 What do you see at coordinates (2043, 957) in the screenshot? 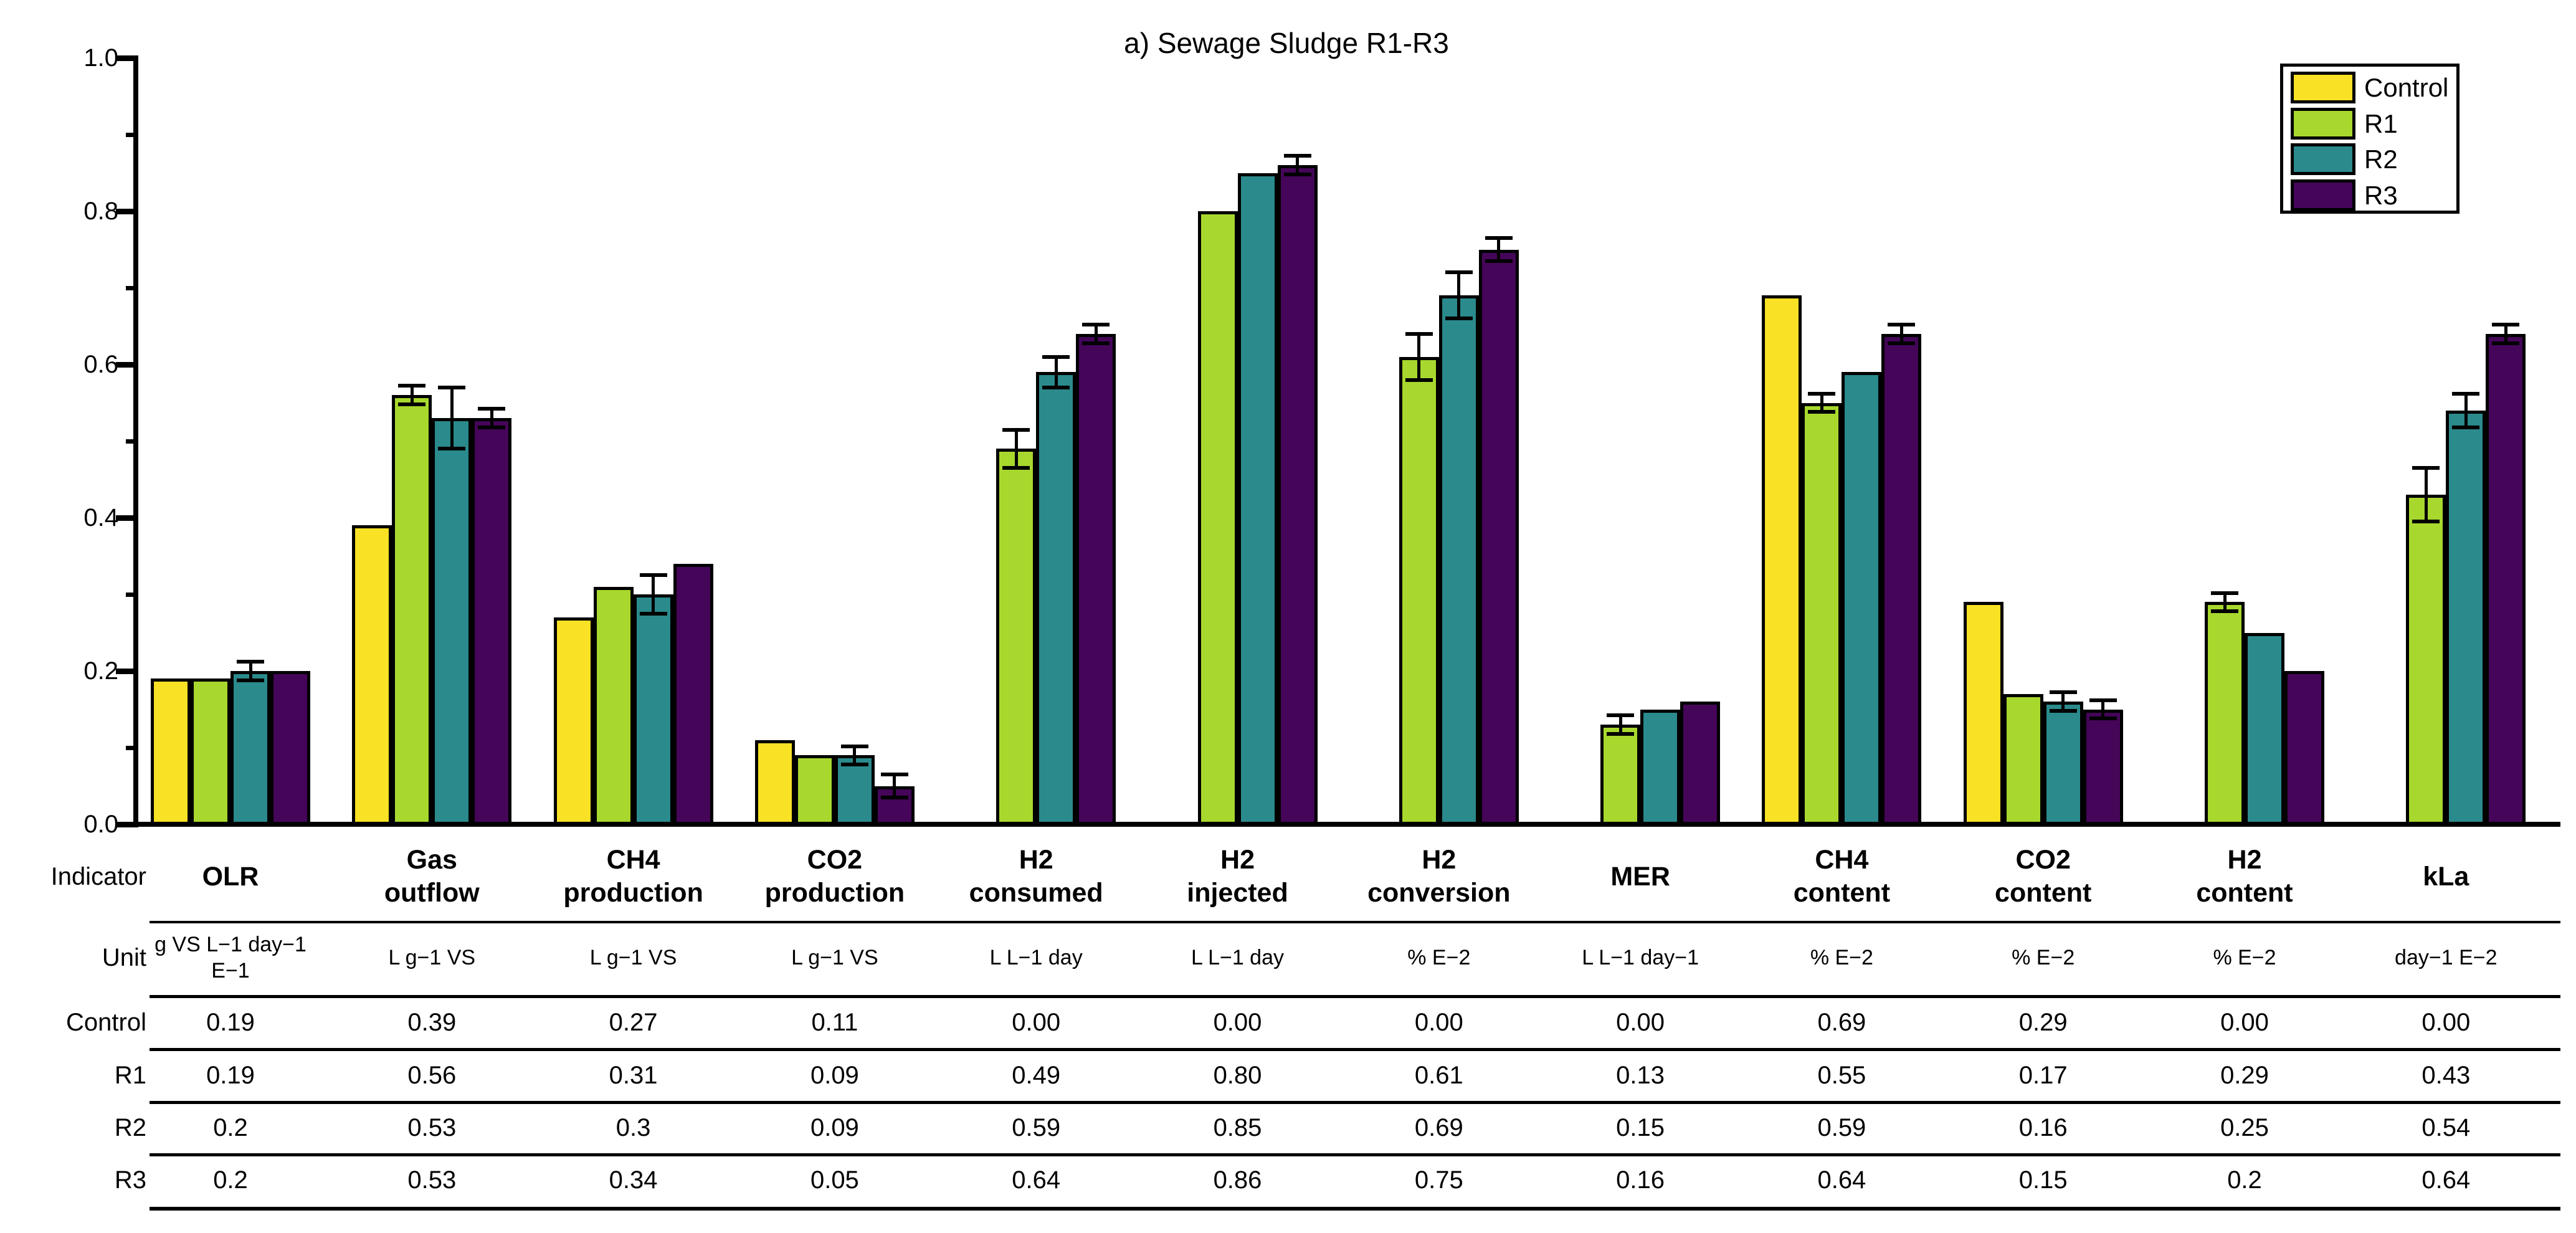
I see `unit-cell-9: % E−2` at bounding box center [2043, 957].